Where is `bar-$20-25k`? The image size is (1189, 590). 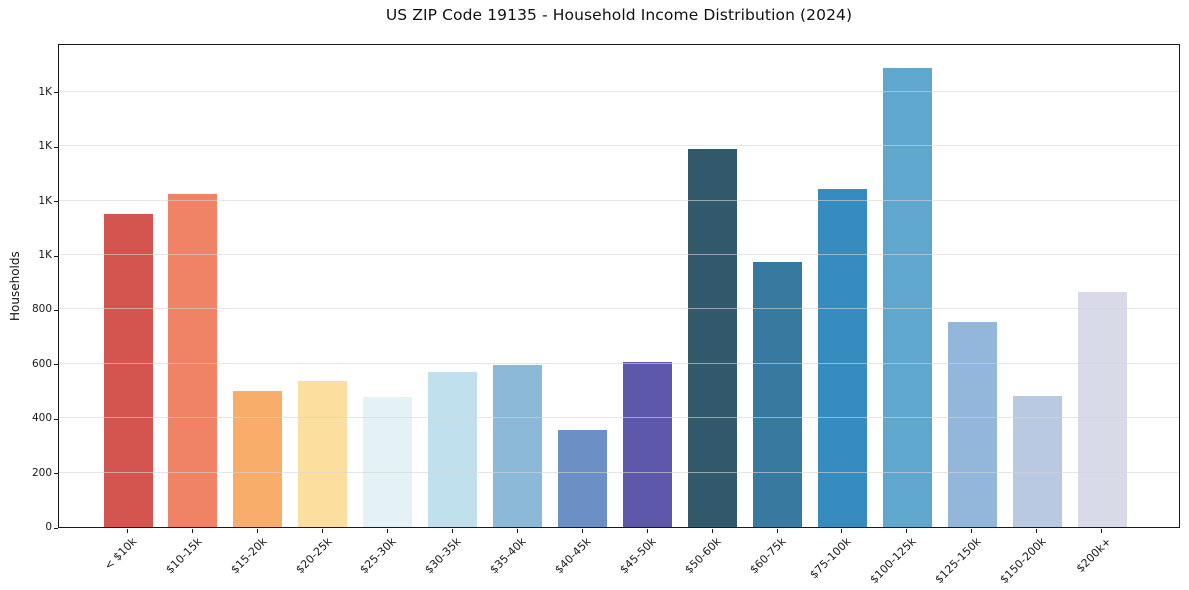 bar-$20-25k is located at coordinates (323, 453).